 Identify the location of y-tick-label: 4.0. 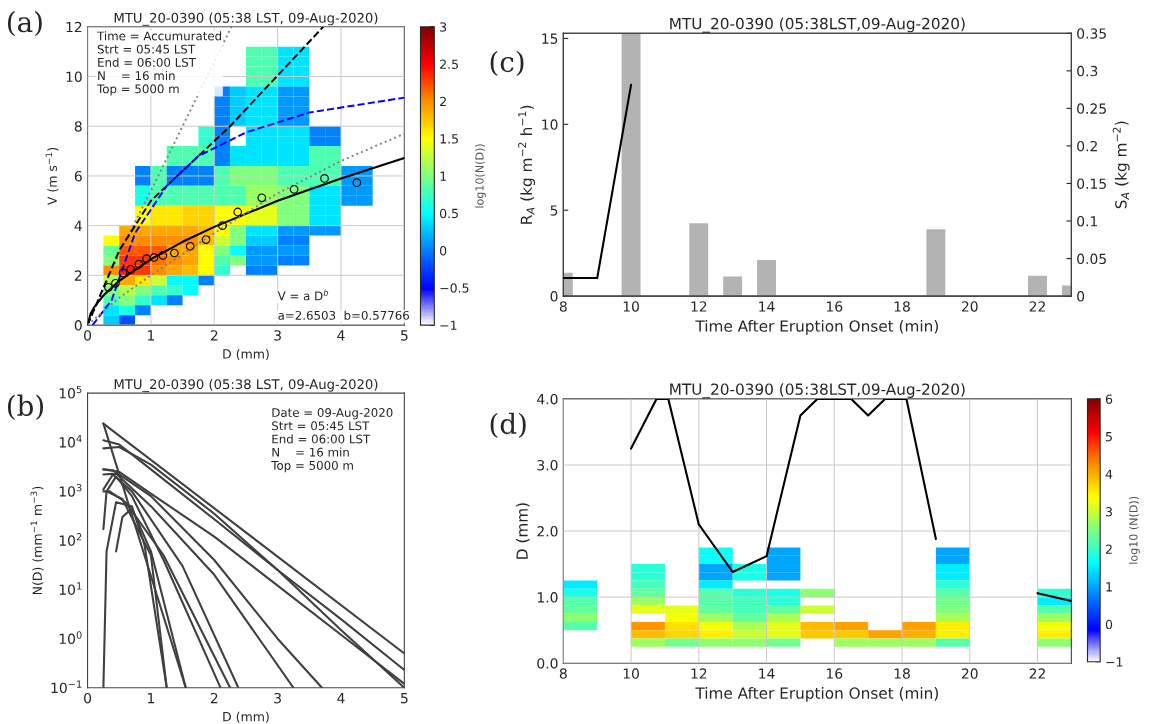
(547, 399).